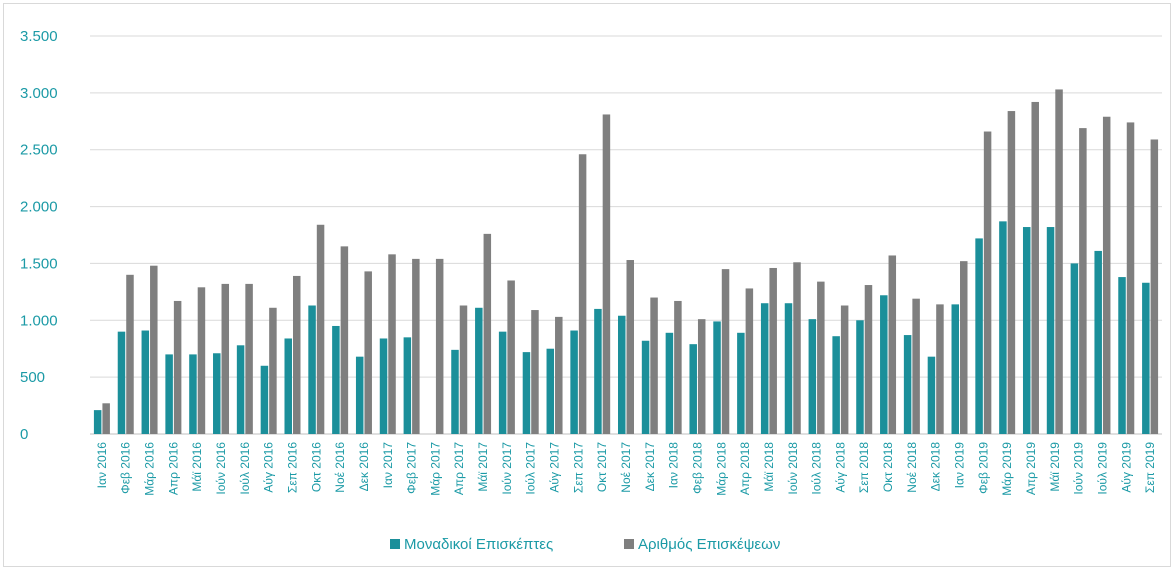 The image size is (1176, 572). I want to click on x-tick-label: Μάρ 2016, so click(150, 469).